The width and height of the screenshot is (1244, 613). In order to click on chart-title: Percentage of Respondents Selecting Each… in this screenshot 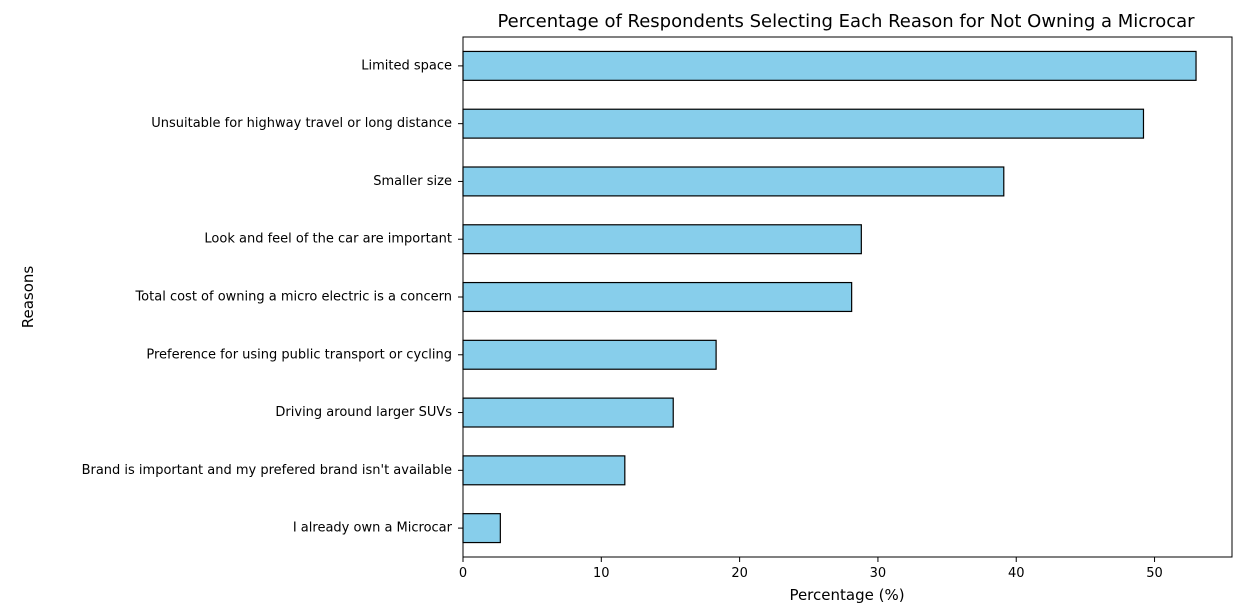, I will do `click(846, 21)`.